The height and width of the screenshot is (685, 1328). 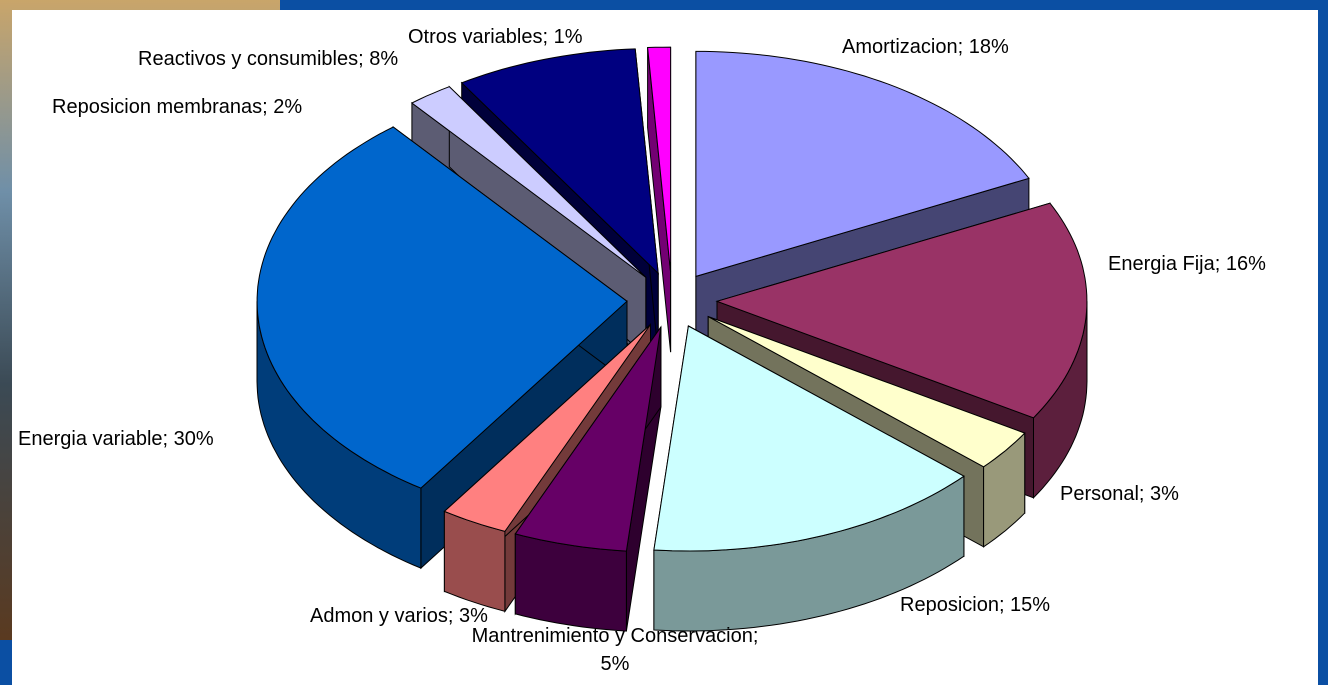 What do you see at coordinates (1187, 264) in the screenshot?
I see `data-label: Energia Fija; 16%` at bounding box center [1187, 264].